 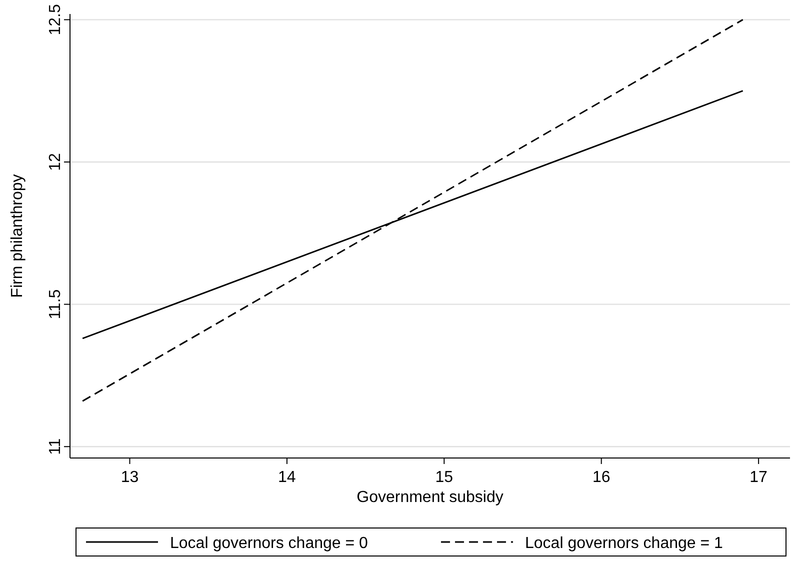 I want to click on y-tick-label: 12, so click(x=55, y=162).